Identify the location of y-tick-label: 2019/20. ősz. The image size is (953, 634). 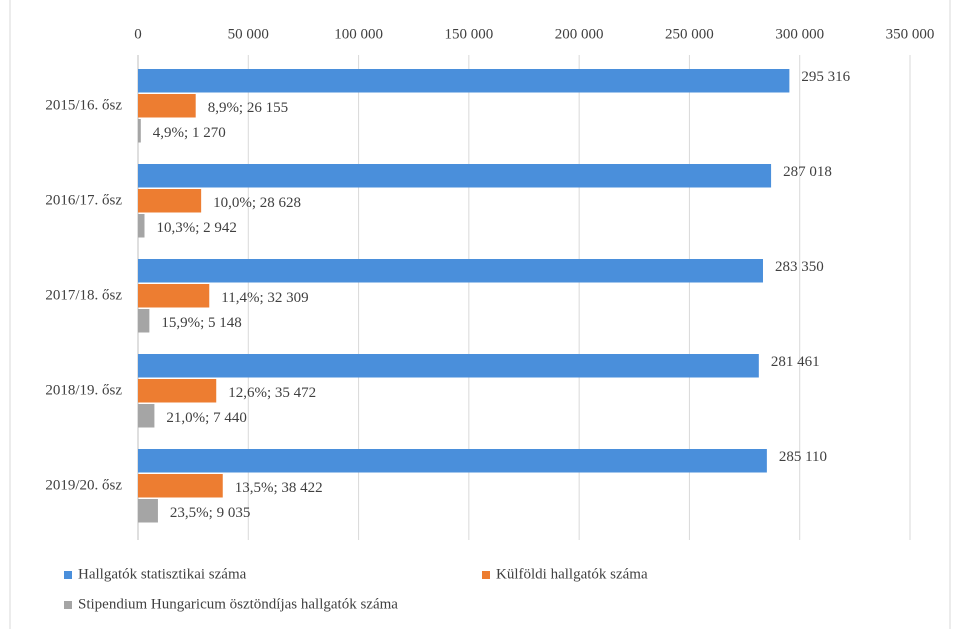
(83, 485).